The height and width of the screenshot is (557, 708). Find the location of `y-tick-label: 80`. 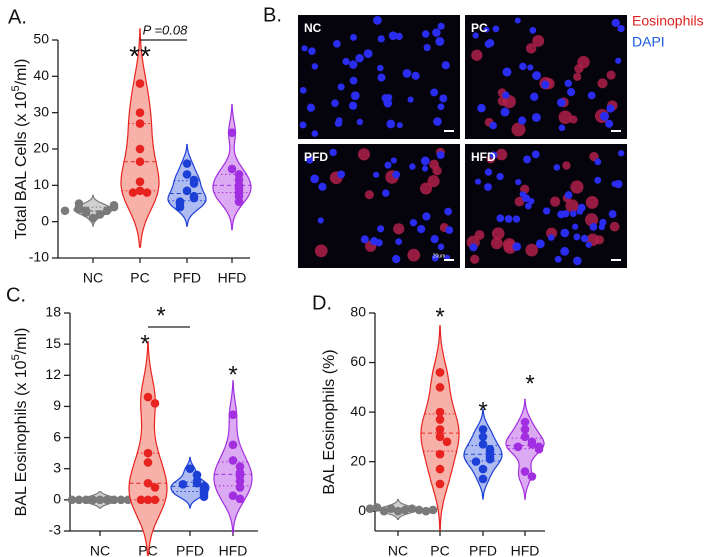

y-tick-label: 80 is located at coordinates (358, 312).